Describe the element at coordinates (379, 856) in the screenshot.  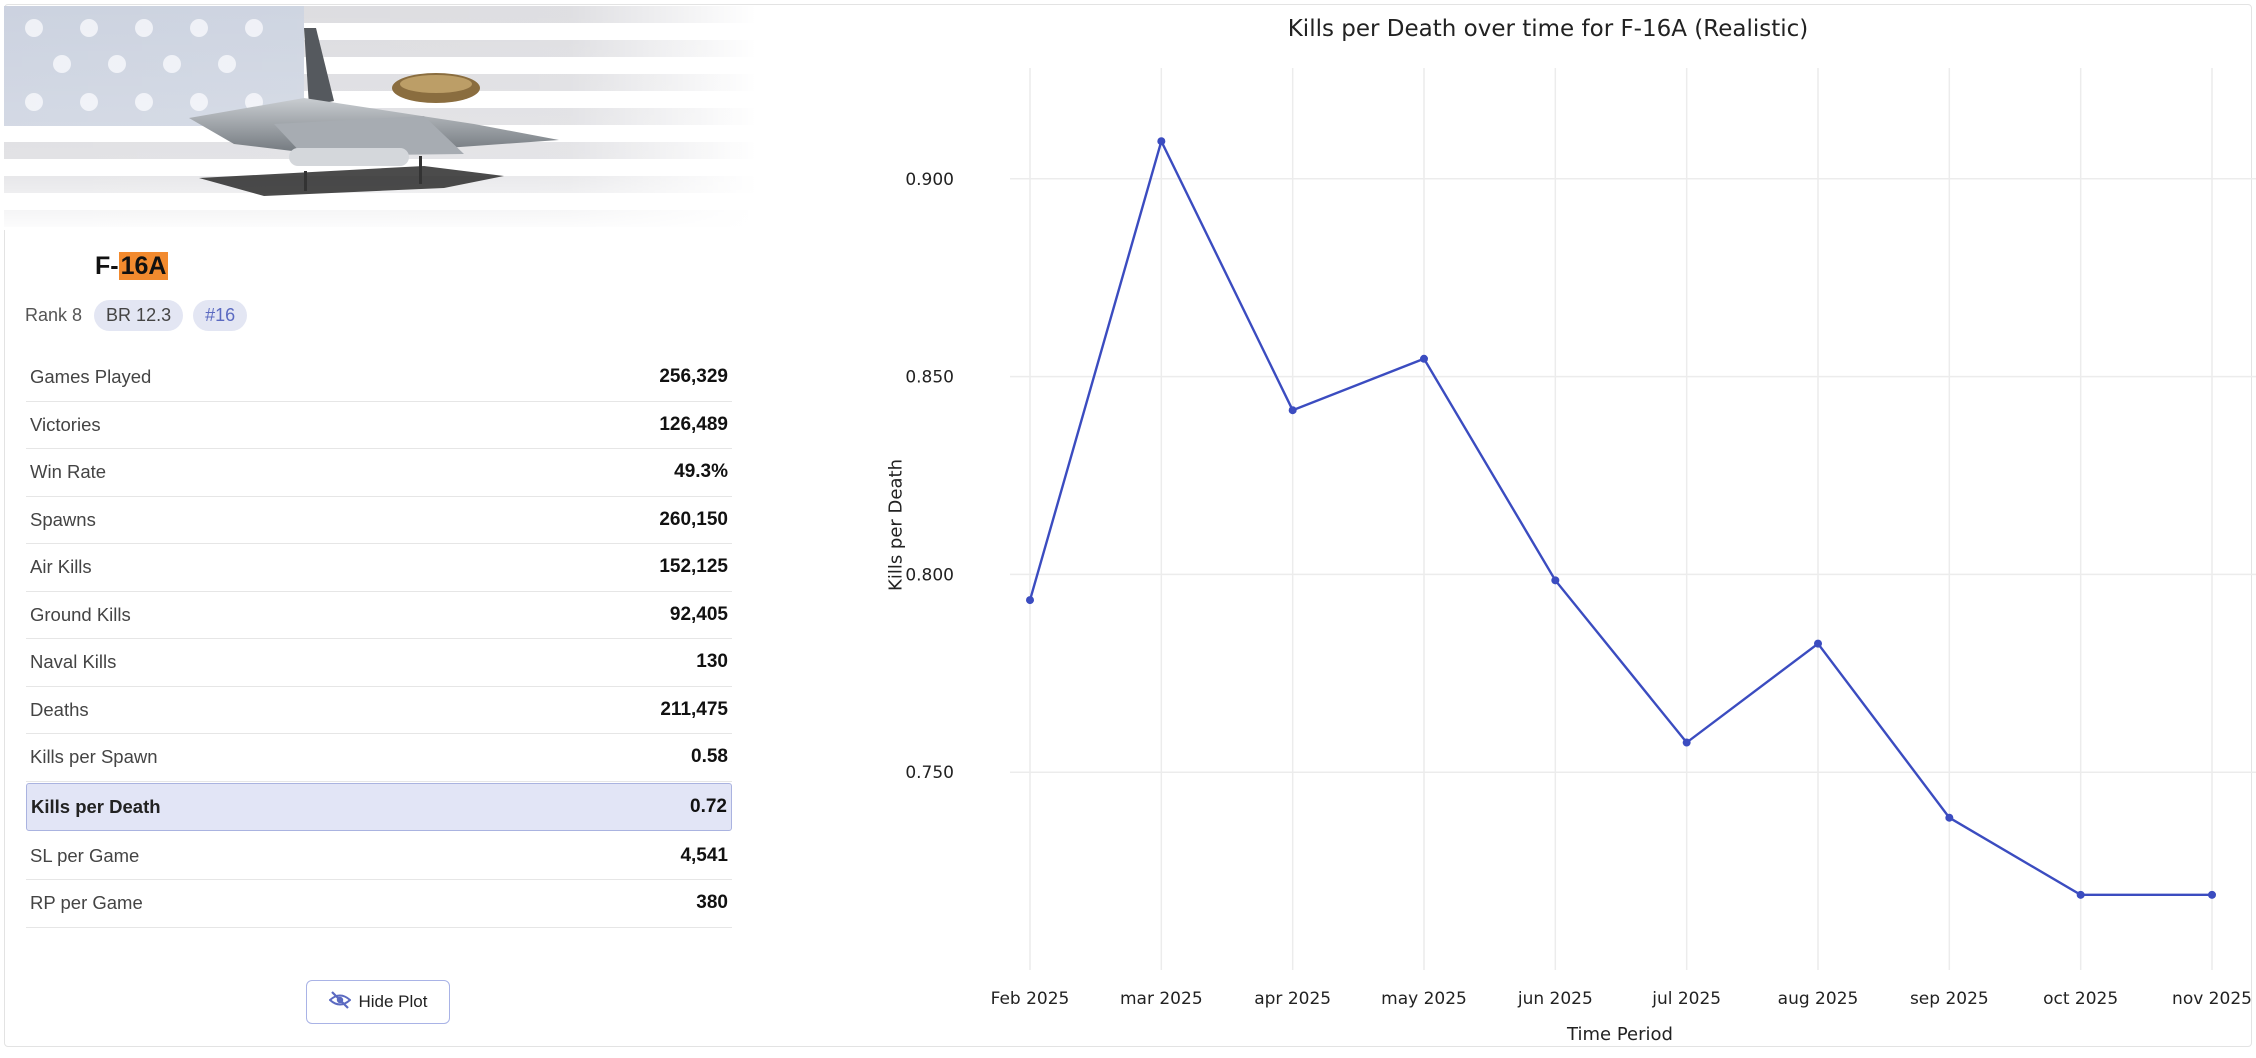
I see `stat-row: SL per Game 4,541` at that location.